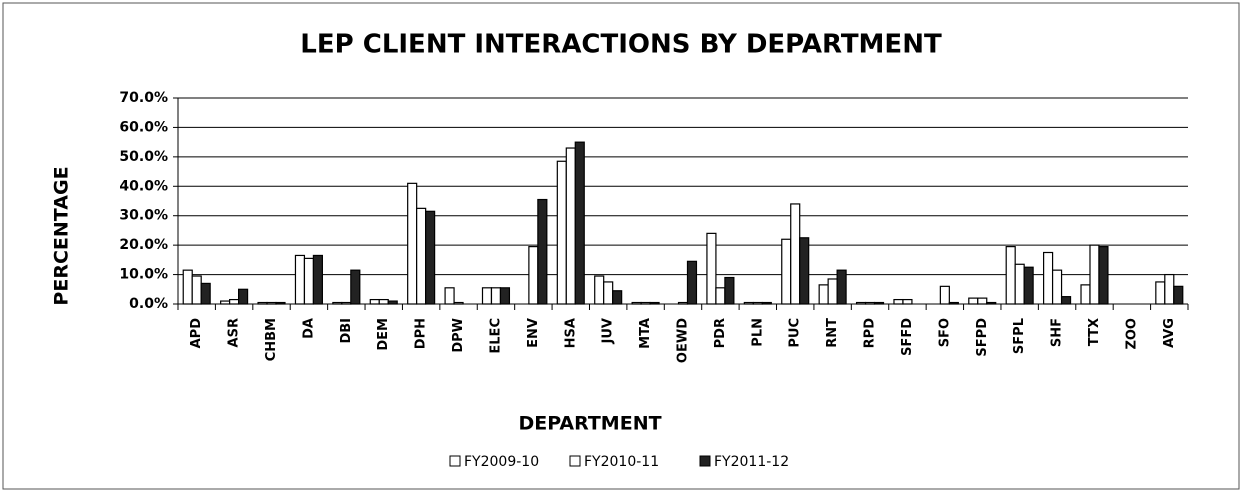 The height and width of the screenshot is (496, 1242). I want to click on x-tick-label: ELEC, so click(495, 336).